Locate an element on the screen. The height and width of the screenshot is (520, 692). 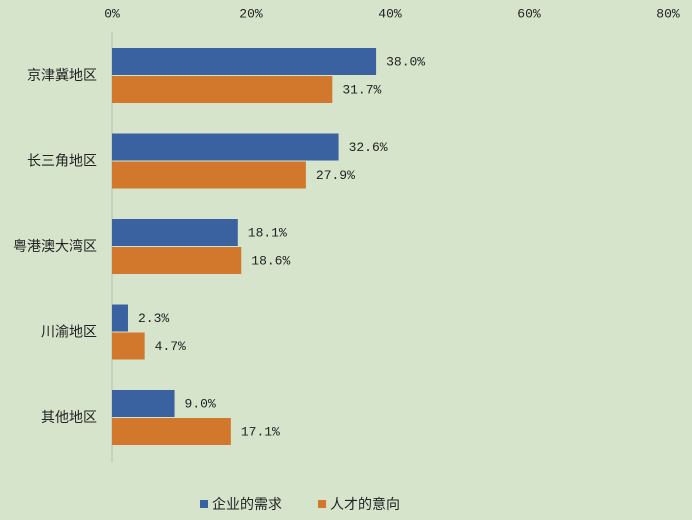
value-label: 2.3% is located at coordinates (153, 318).